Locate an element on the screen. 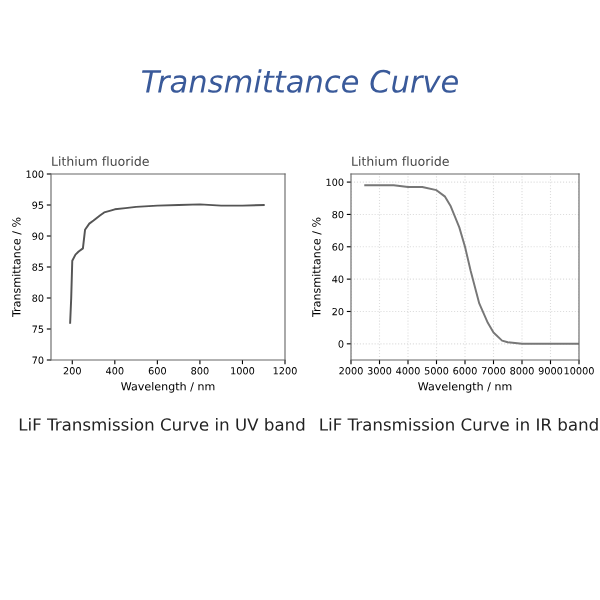  text: LiF Transmission Curve in IR band is located at coordinates (459, 424).